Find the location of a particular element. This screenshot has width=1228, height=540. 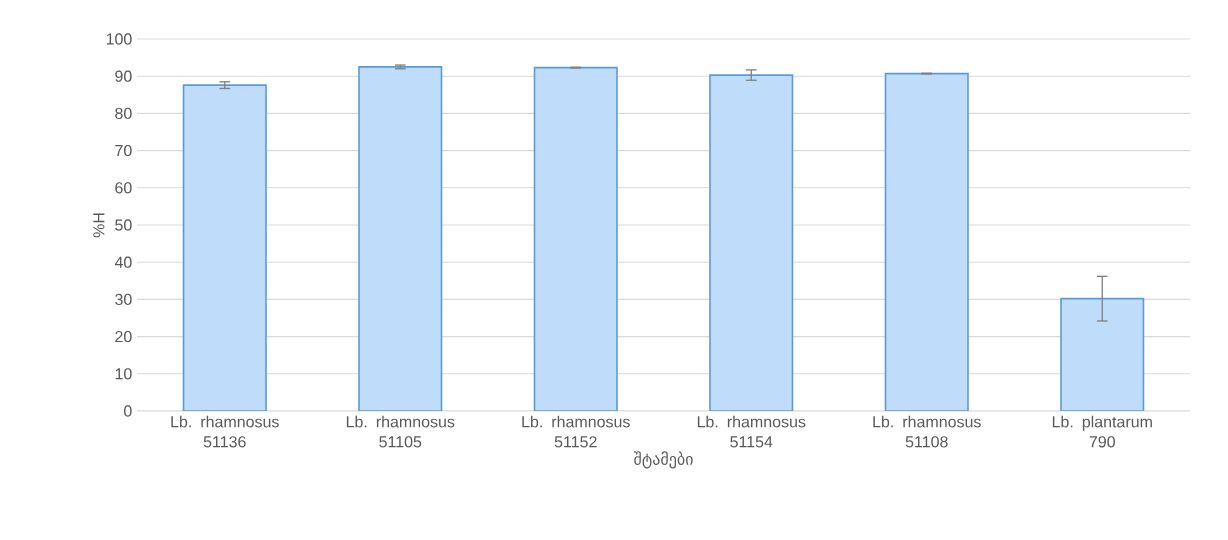

y-tick-label: 90 is located at coordinates (123, 76).